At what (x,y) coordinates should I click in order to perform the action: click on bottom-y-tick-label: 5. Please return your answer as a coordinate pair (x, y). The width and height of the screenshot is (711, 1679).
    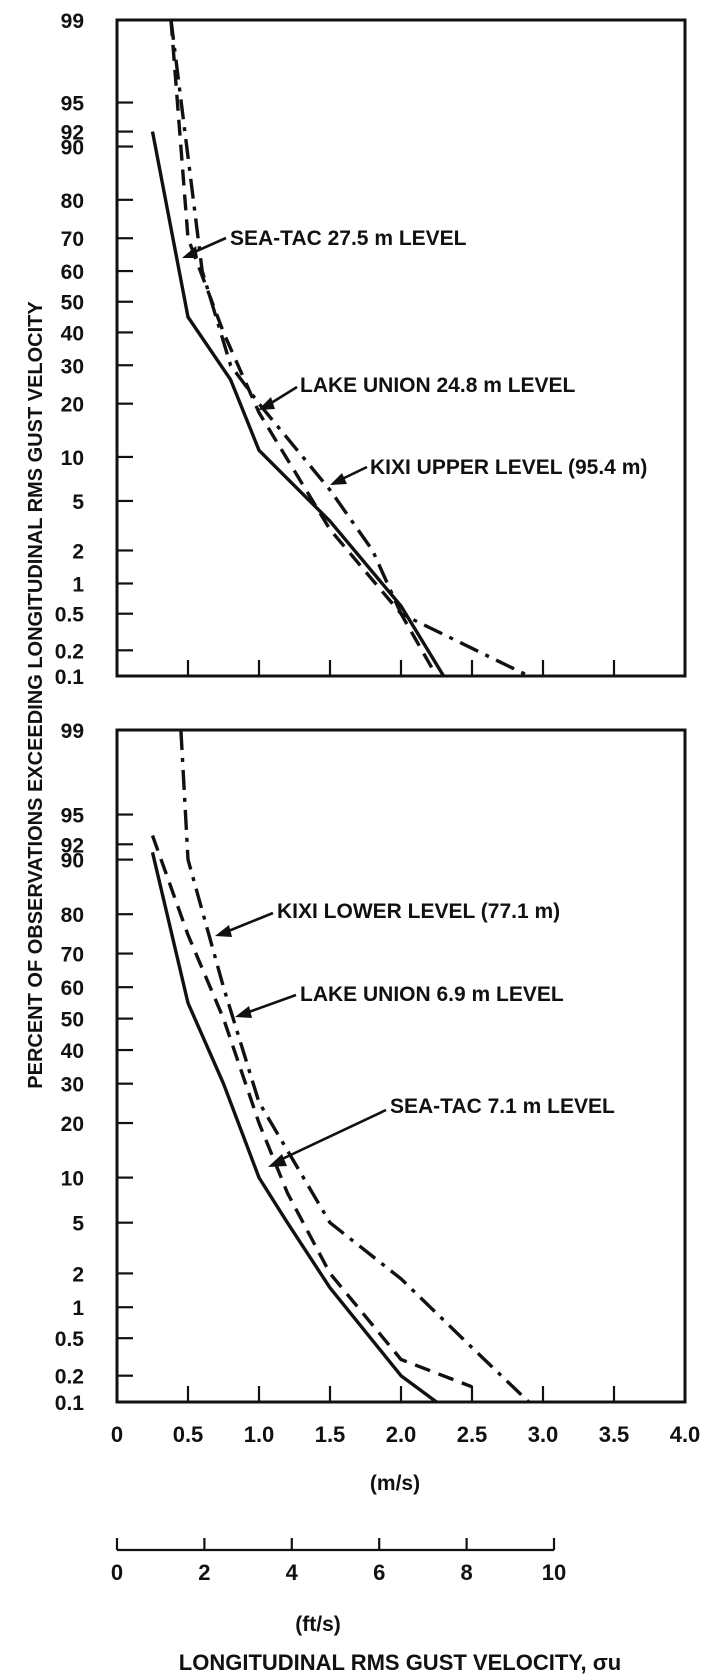
    Looking at the image, I should click on (78, 1224).